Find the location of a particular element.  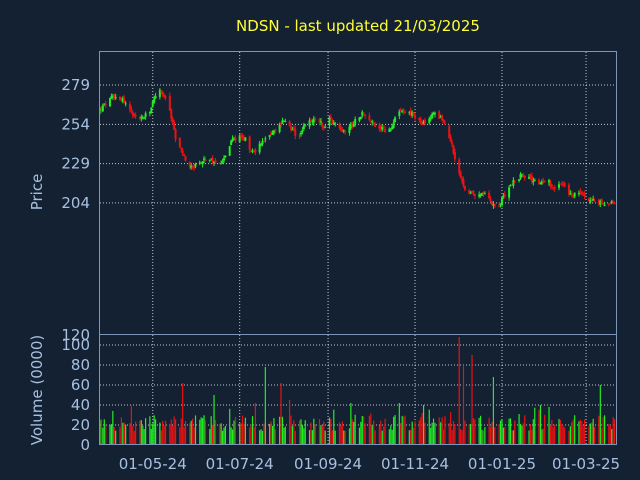

price-tick-label: 254 is located at coordinates (75, 124).